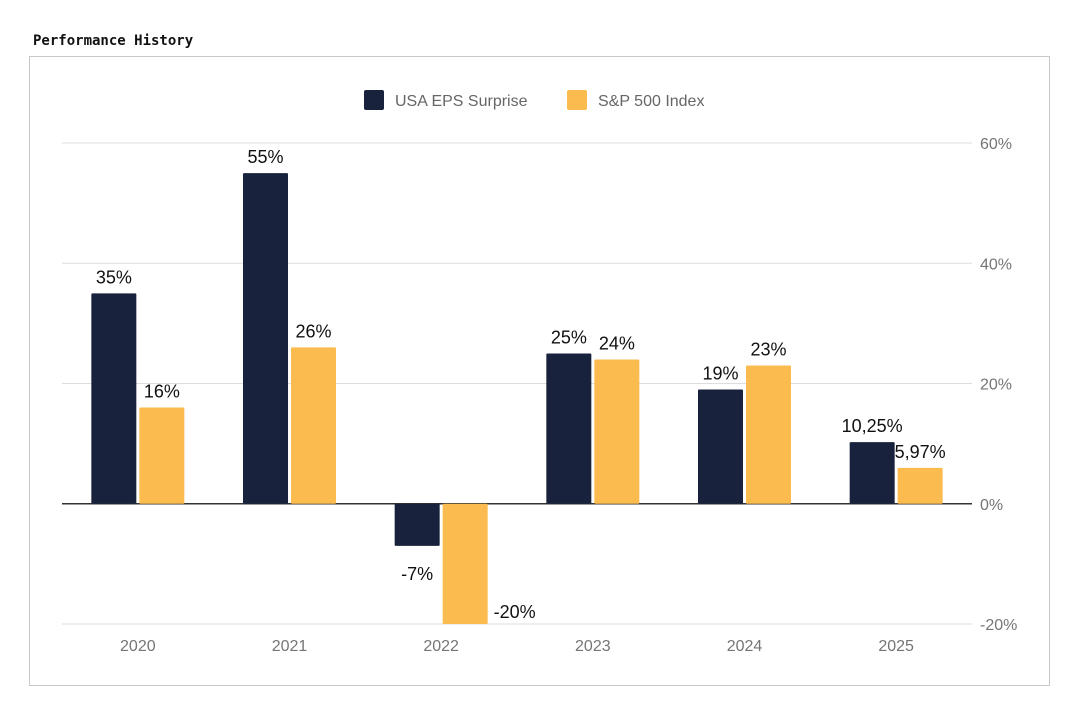 The width and height of the screenshot is (1080, 720). I want to click on x-tick-label: 2025, so click(896, 646).